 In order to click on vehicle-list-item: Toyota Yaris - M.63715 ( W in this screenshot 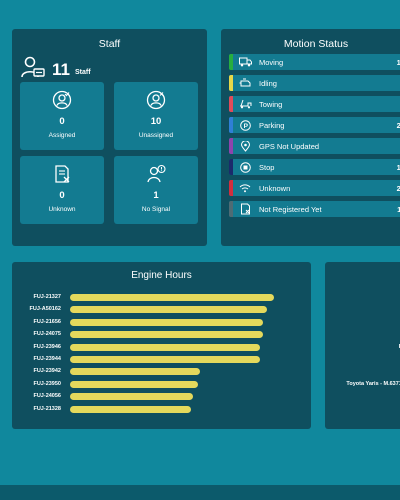, I will do `click(373, 383)`.